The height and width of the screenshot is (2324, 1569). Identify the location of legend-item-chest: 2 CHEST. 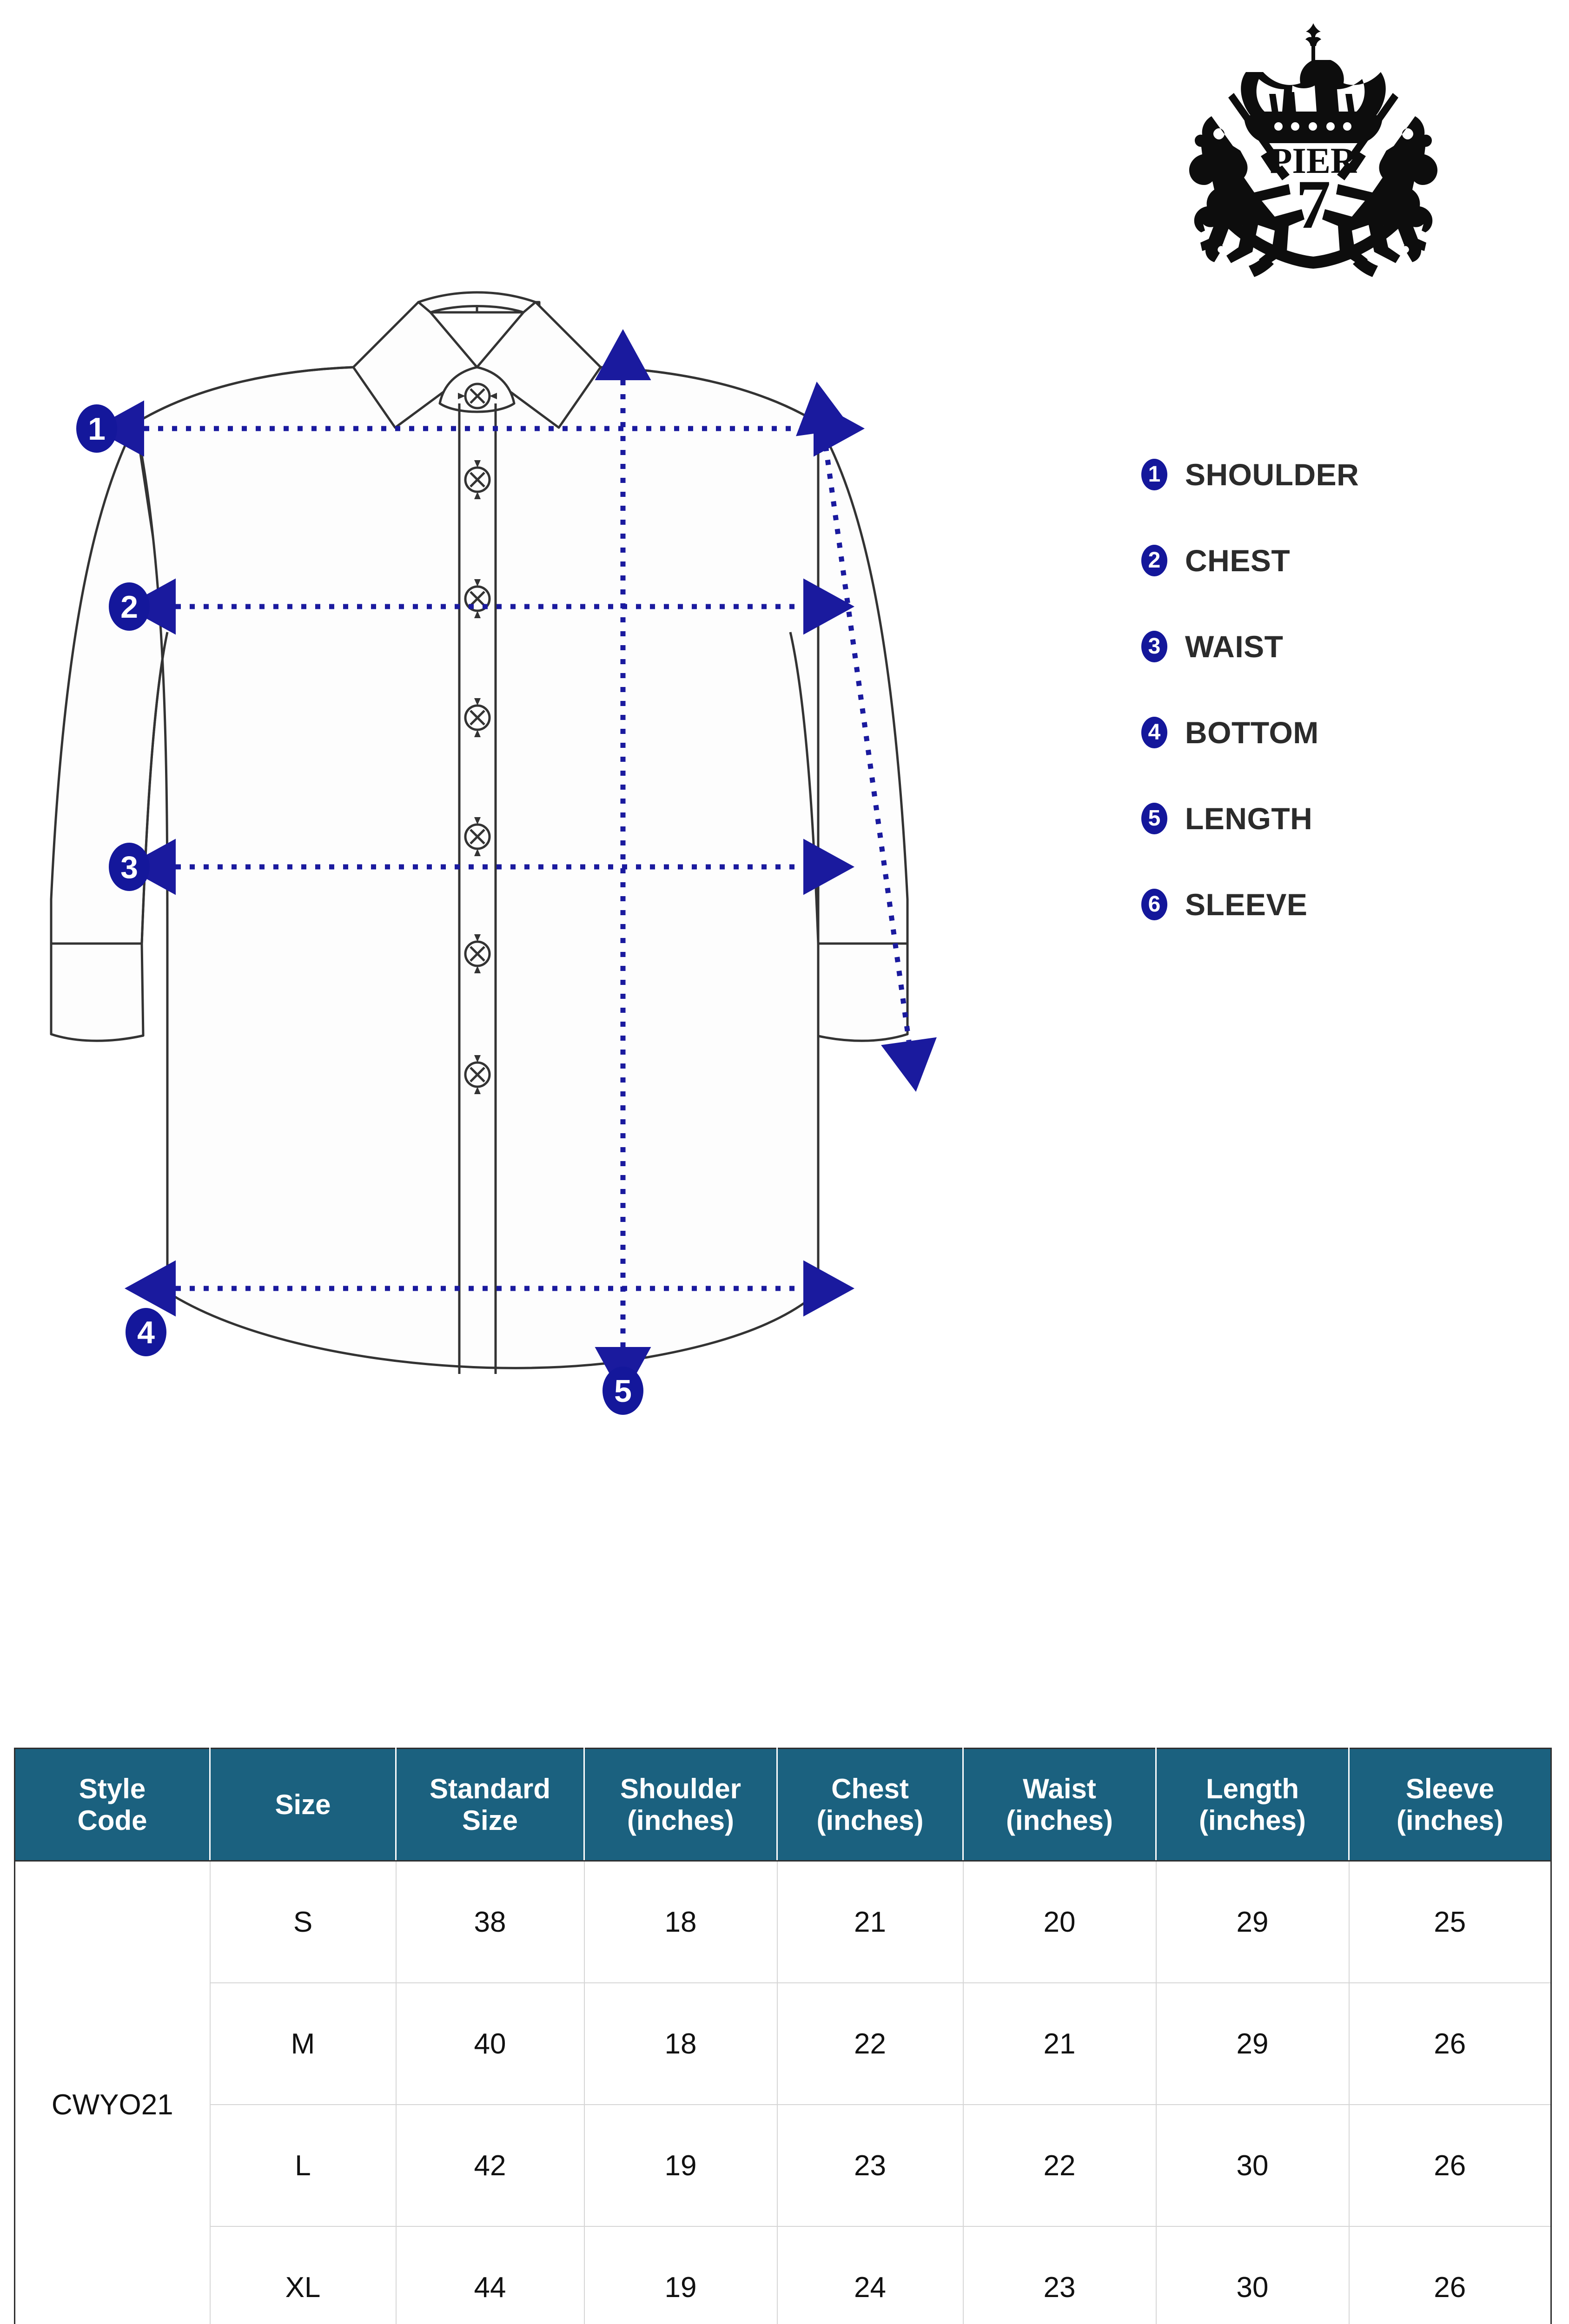
(1345, 560).